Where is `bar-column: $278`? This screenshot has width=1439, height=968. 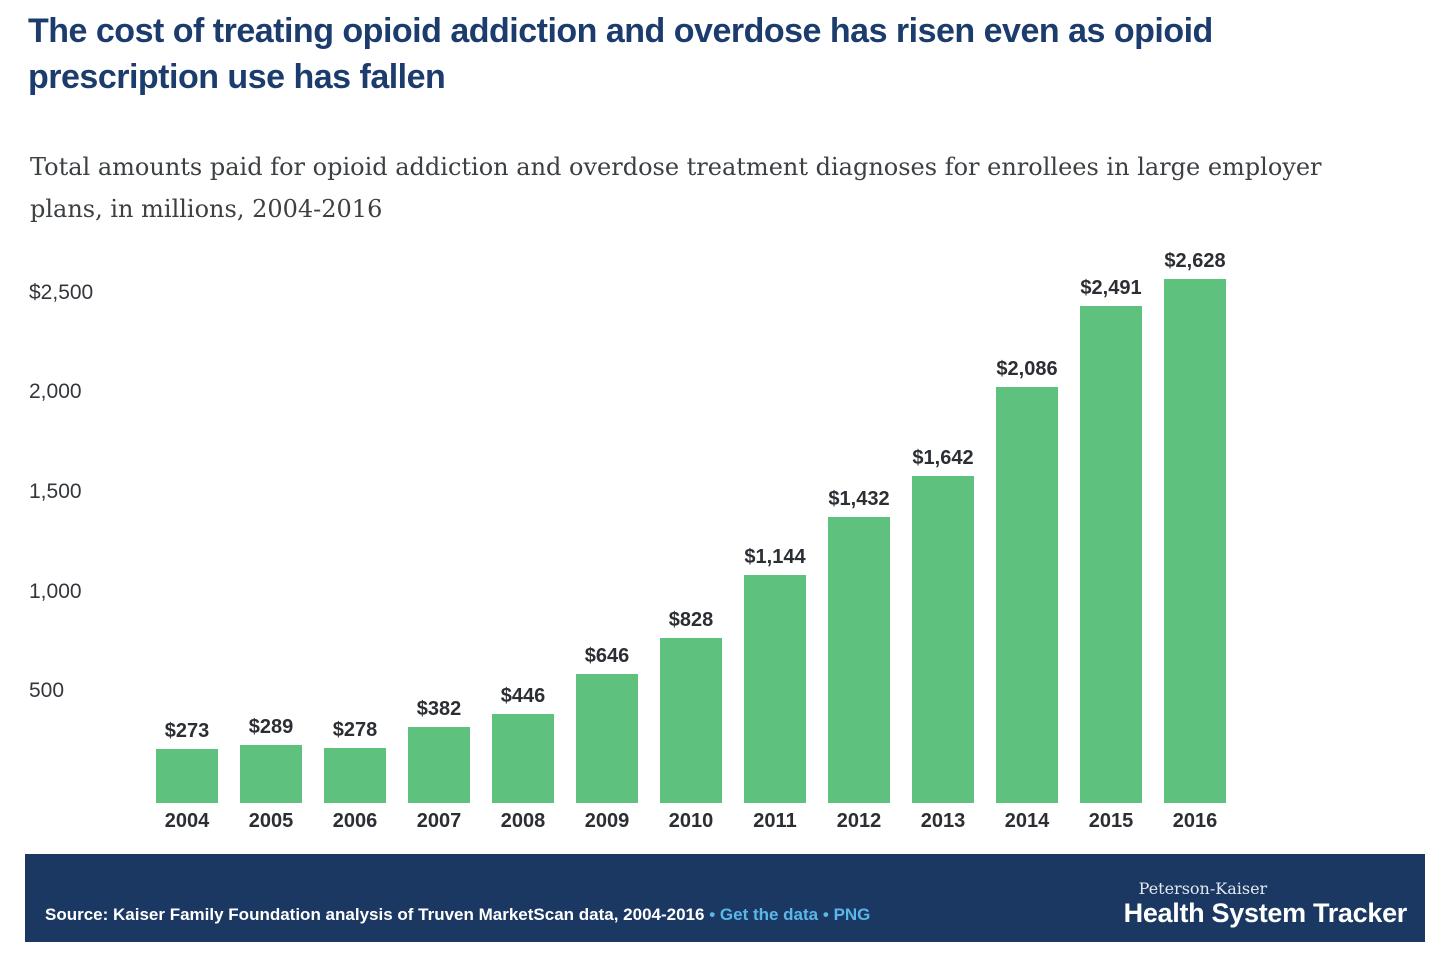 bar-column: $278 is located at coordinates (355, 761).